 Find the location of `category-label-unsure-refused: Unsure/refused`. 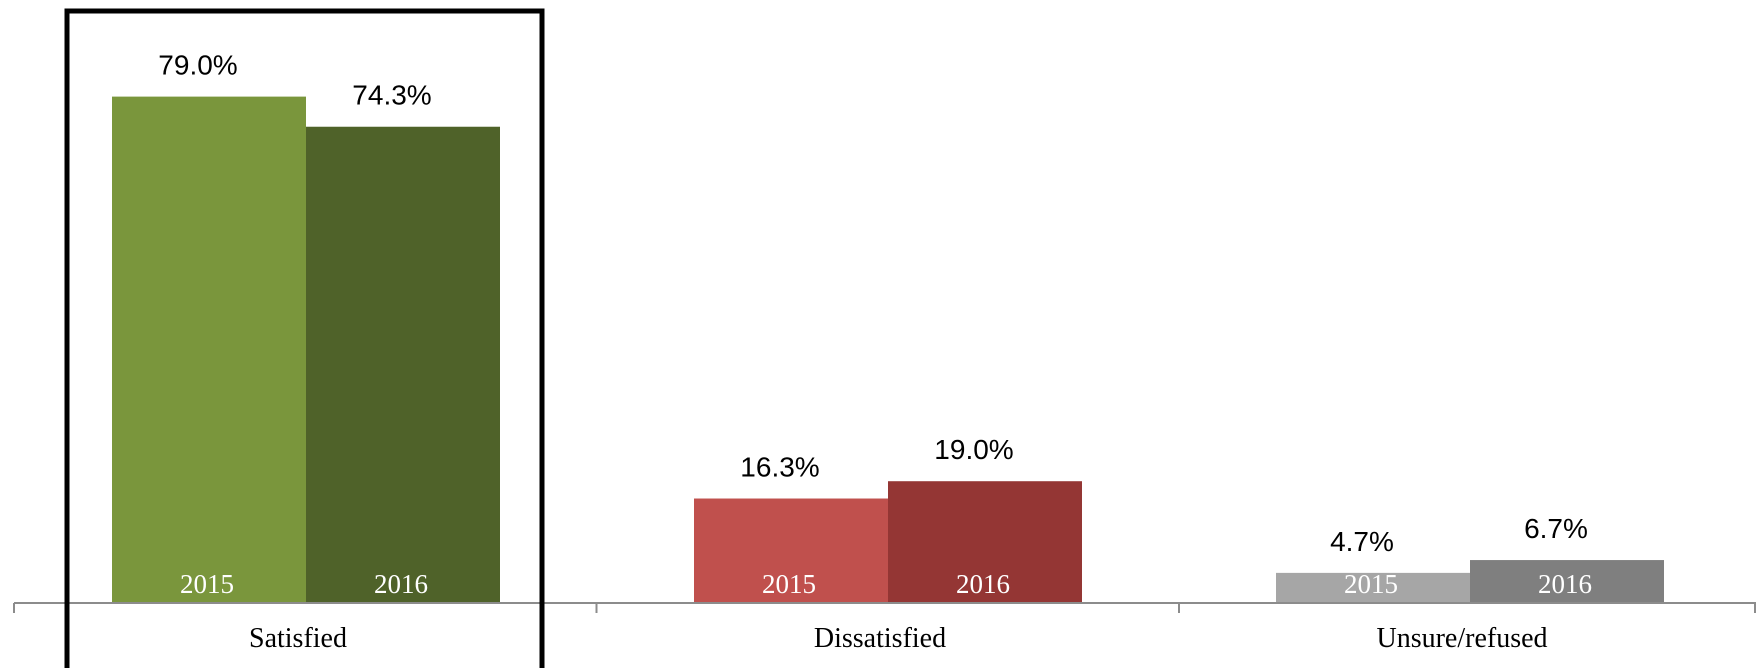

category-label-unsure-refused: Unsure/refused is located at coordinates (1461, 638).